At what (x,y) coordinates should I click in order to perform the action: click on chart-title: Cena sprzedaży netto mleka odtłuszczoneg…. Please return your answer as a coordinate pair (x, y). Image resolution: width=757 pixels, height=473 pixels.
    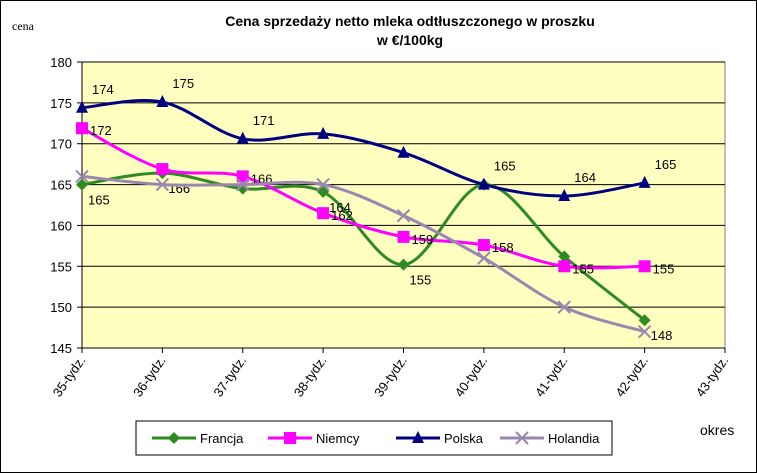
    Looking at the image, I should click on (410, 21).